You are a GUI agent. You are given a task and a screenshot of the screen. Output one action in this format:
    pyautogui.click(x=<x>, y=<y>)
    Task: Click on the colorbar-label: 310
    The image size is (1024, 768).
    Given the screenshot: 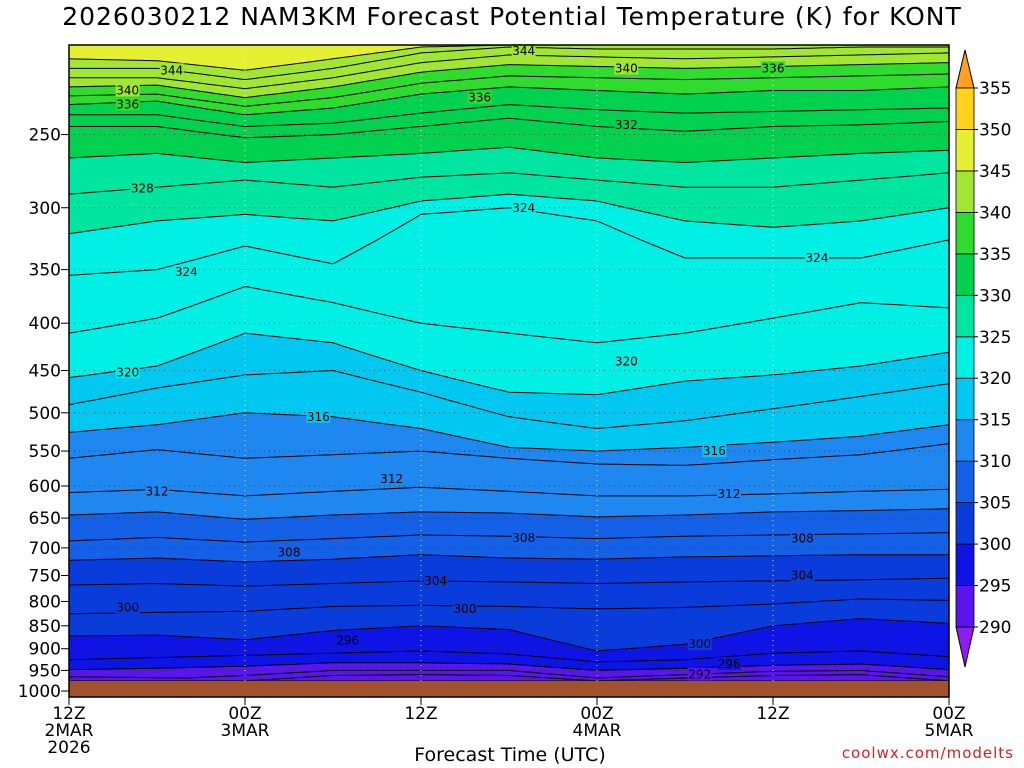 What is the action you would take?
    pyautogui.click(x=995, y=462)
    